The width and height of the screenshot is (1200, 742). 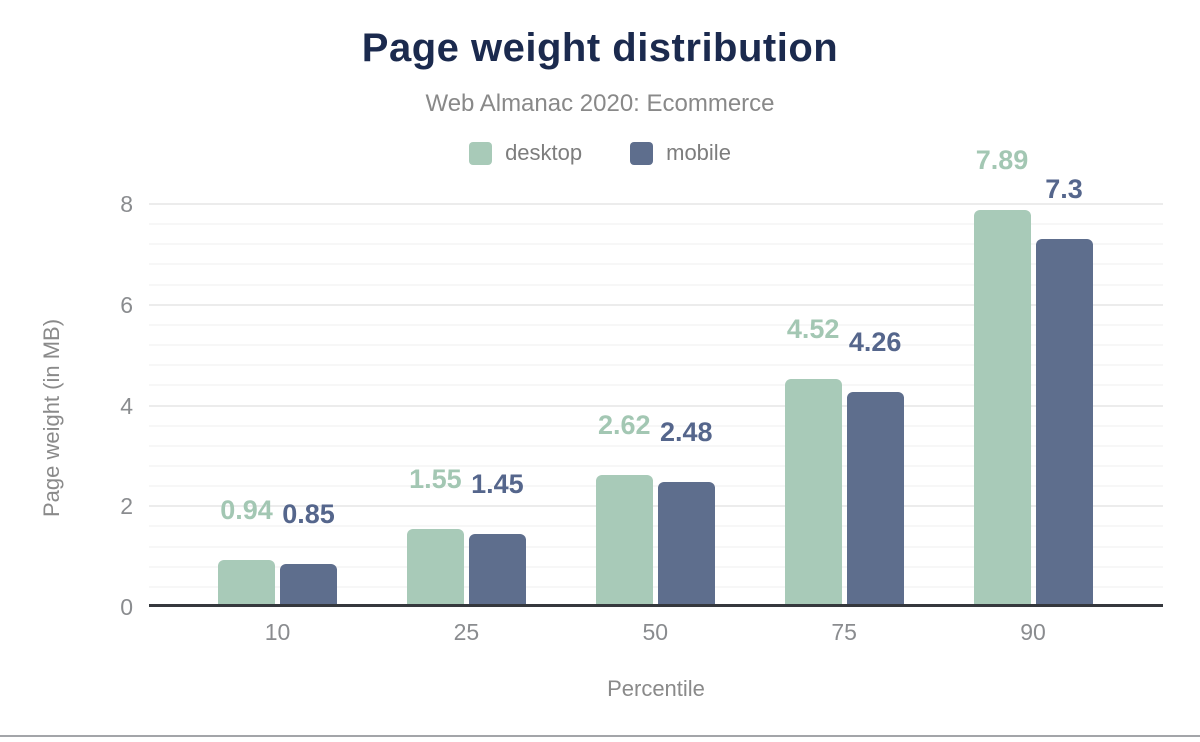 I want to click on x-tick-label: 50, so click(x=655, y=632).